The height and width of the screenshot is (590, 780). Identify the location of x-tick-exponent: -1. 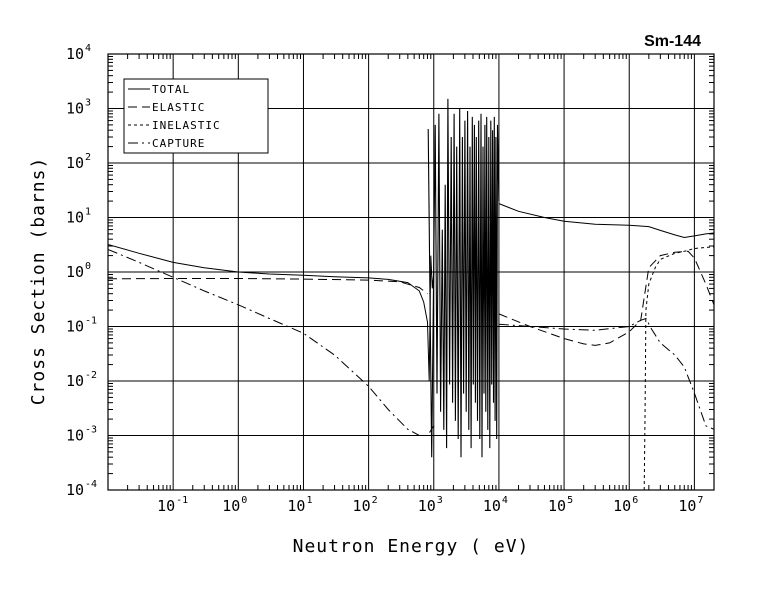
(182, 500).